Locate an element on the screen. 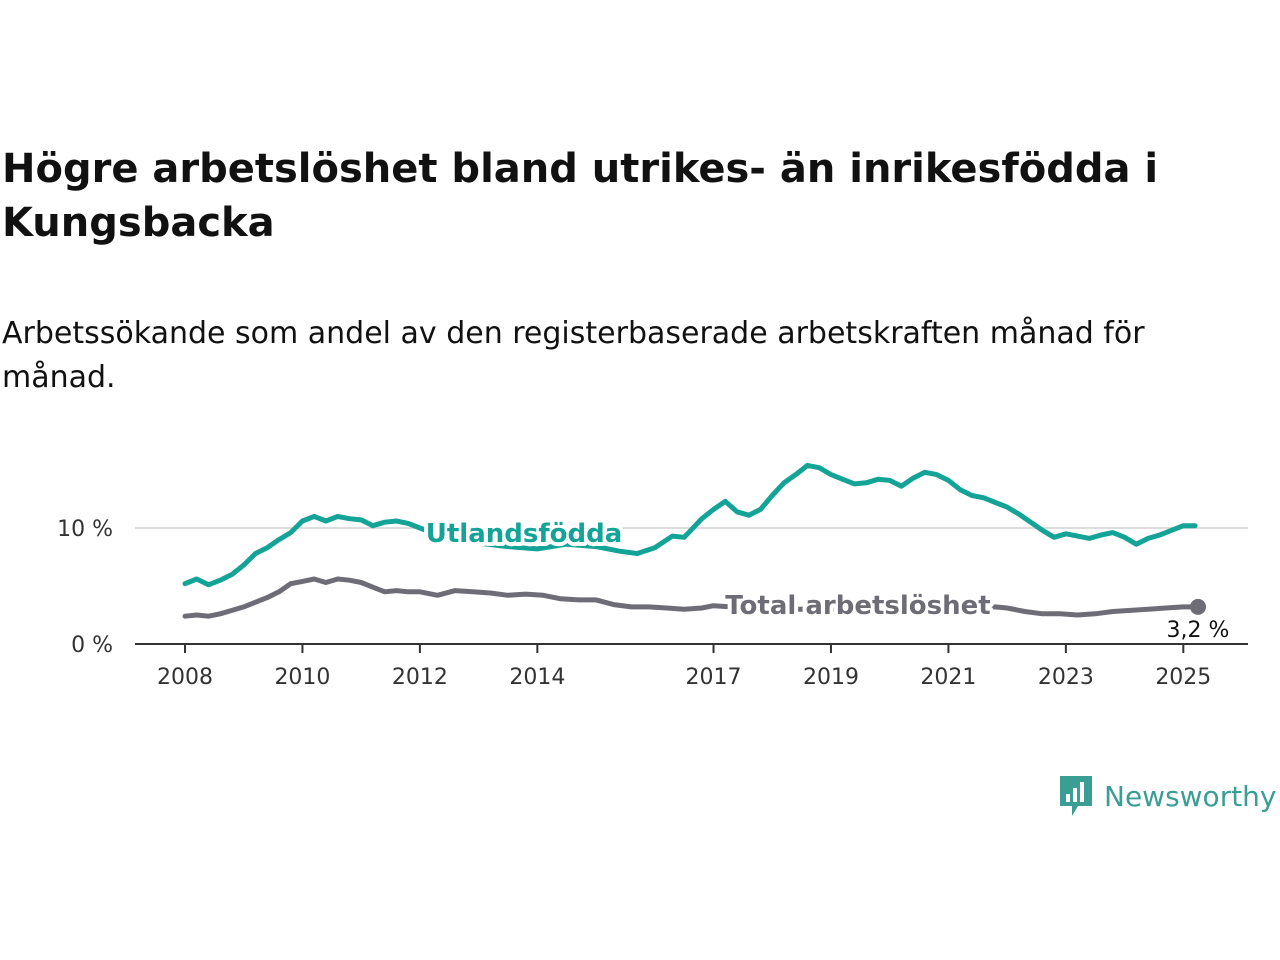  x-tick-label: 2014 is located at coordinates (537, 677).